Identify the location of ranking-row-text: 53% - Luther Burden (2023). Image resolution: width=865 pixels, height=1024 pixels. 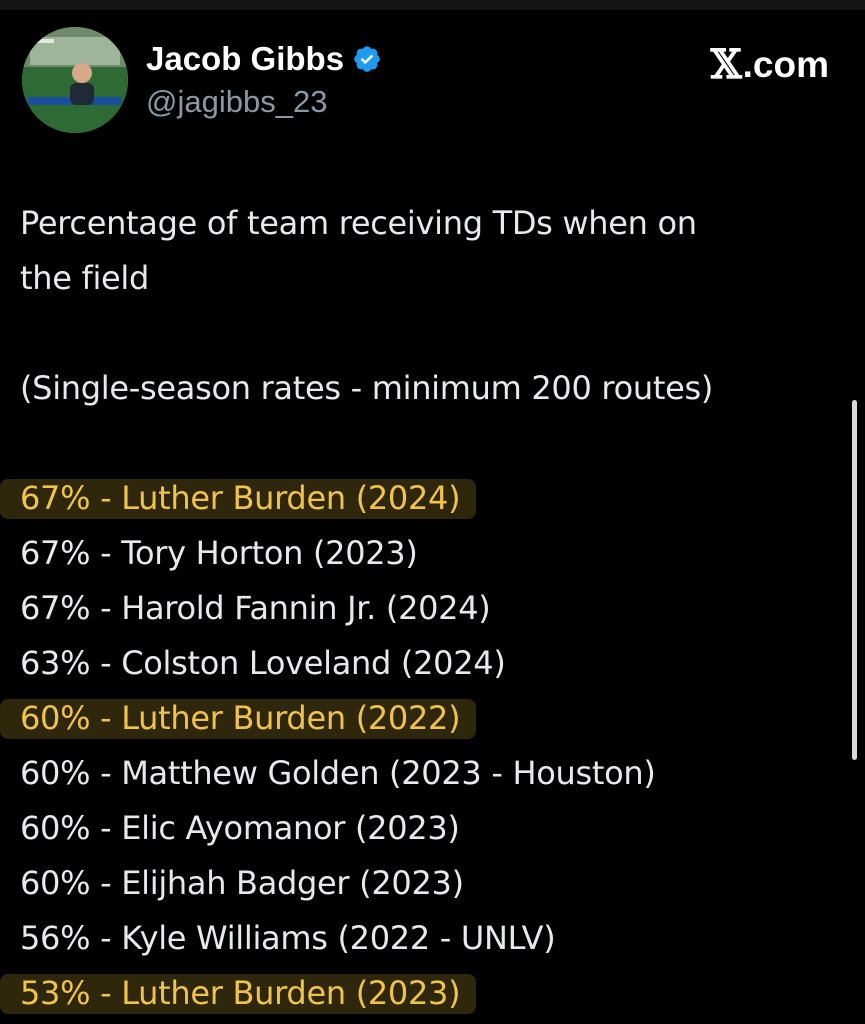
(240, 993).